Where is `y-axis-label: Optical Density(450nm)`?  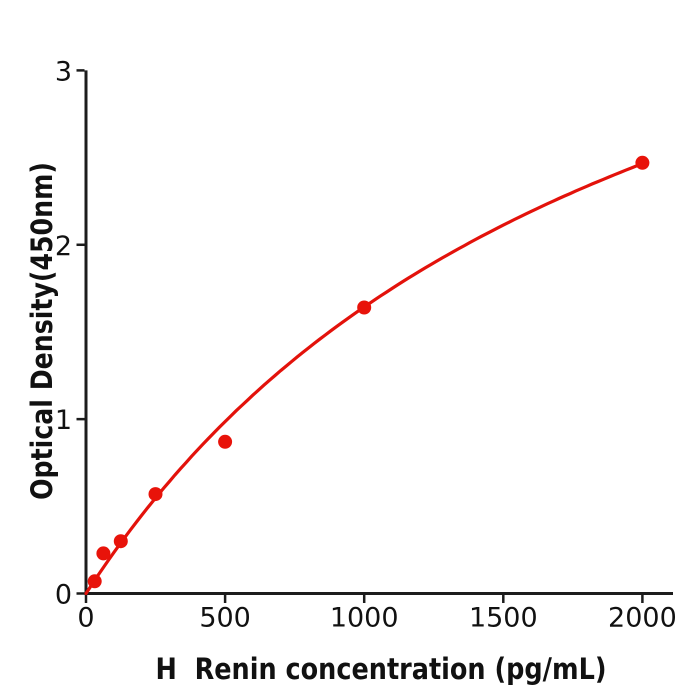 y-axis-label: Optical Density(450nm) is located at coordinates (42, 331).